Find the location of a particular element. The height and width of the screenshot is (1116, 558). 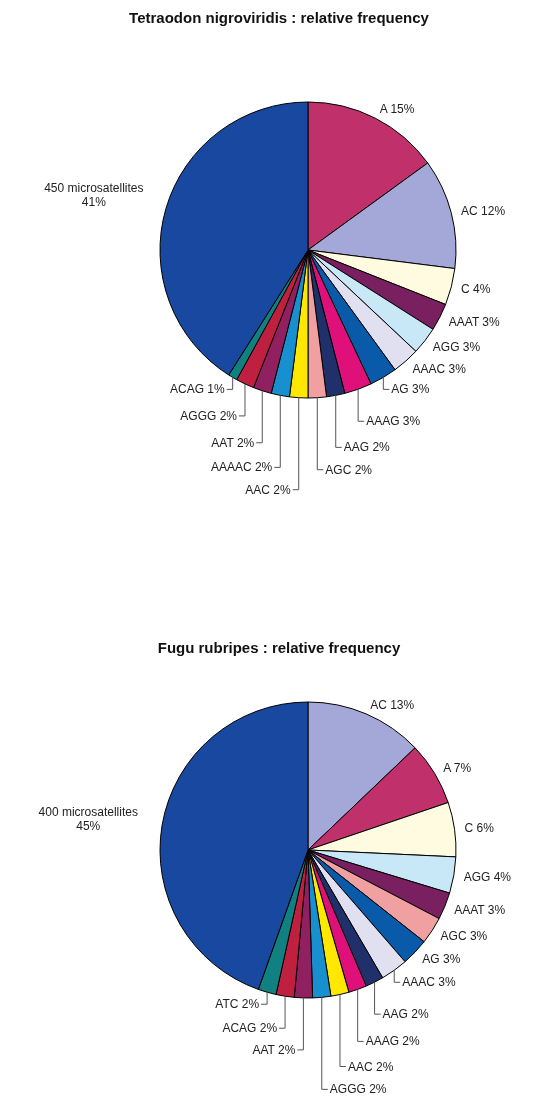

slice-label: AGC 2% is located at coordinates (349, 469).